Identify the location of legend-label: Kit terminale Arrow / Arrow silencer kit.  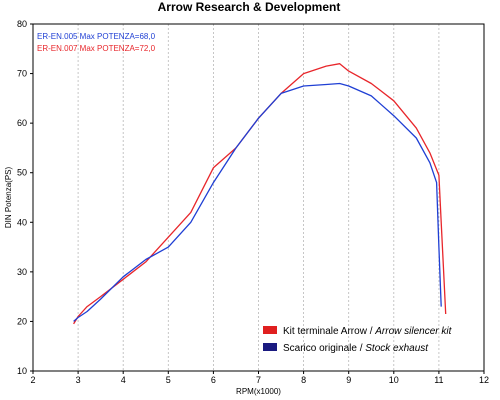
(368, 331).